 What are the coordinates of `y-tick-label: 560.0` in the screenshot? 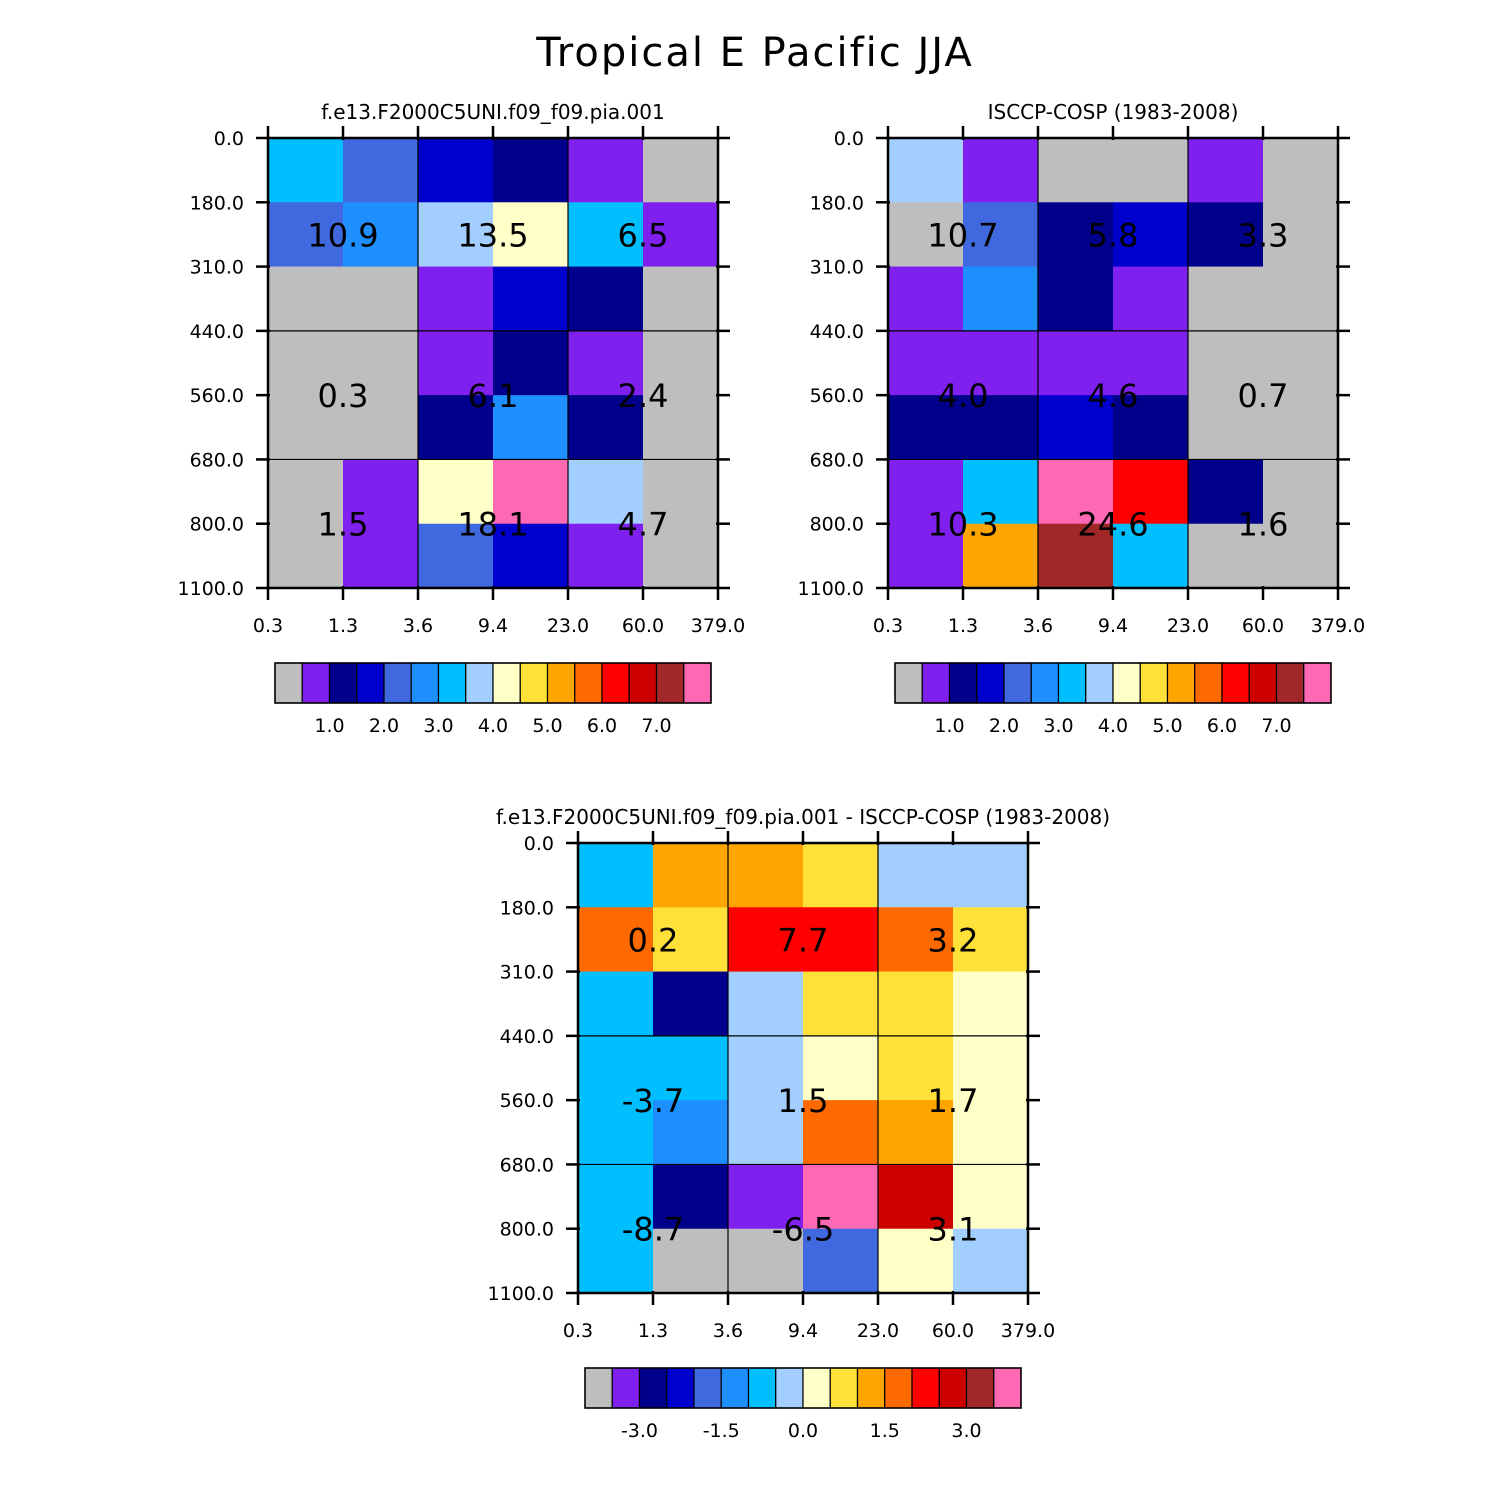 It's located at (217, 396).